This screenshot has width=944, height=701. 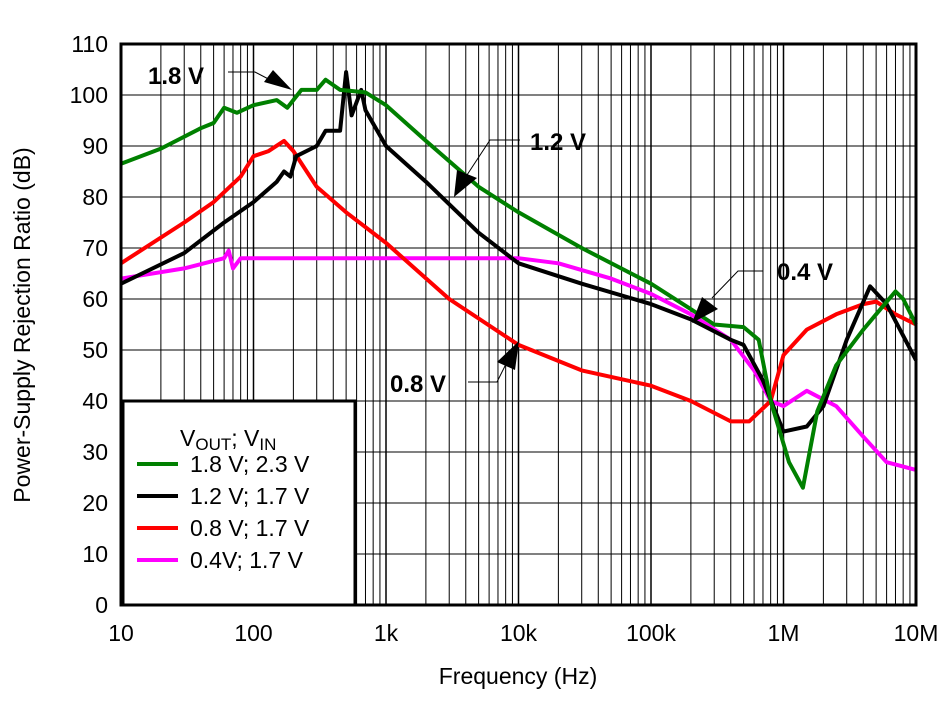 What do you see at coordinates (95, 554) in the screenshot?
I see `y-tick-label: 10` at bounding box center [95, 554].